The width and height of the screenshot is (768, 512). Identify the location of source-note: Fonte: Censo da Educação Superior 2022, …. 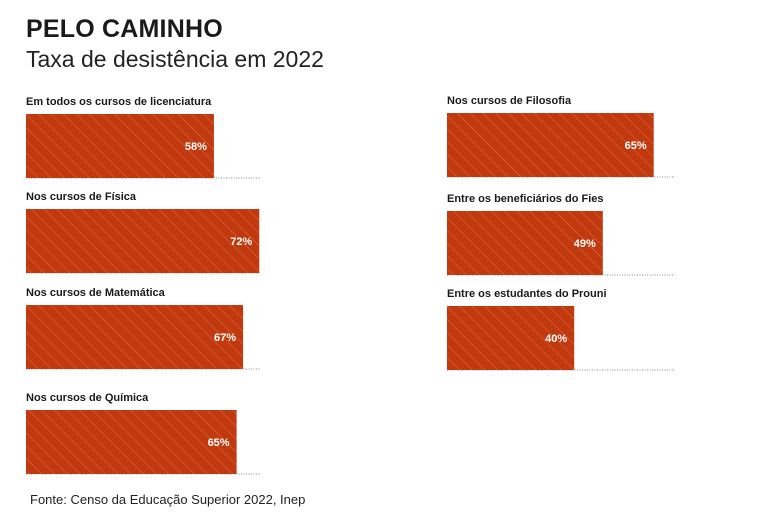
(168, 499).